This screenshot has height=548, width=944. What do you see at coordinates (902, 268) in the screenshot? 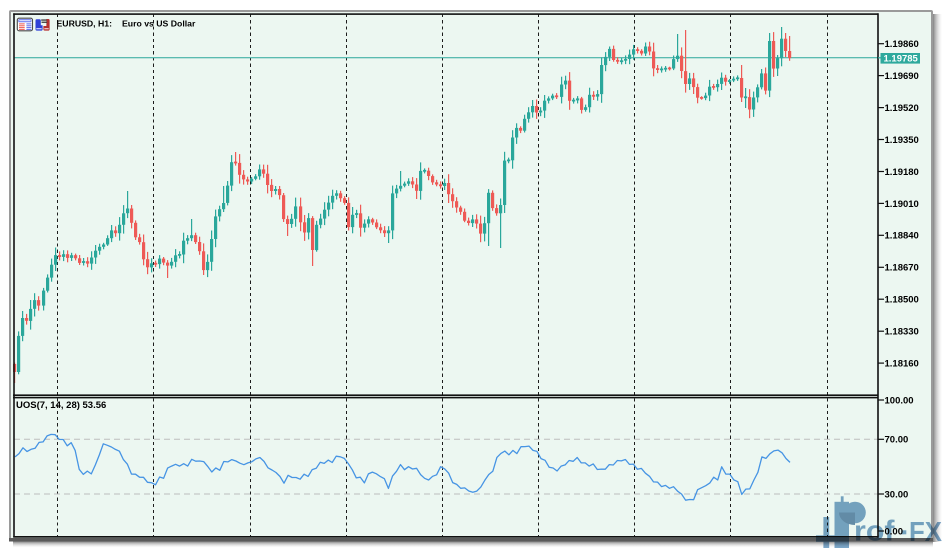
I see `svg-text: 1.18670` at bounding box center [902, 268].